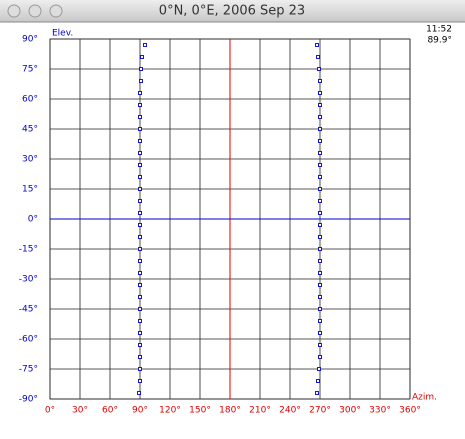  I want to click on y-tick-label: 90°, so click(30, 40).